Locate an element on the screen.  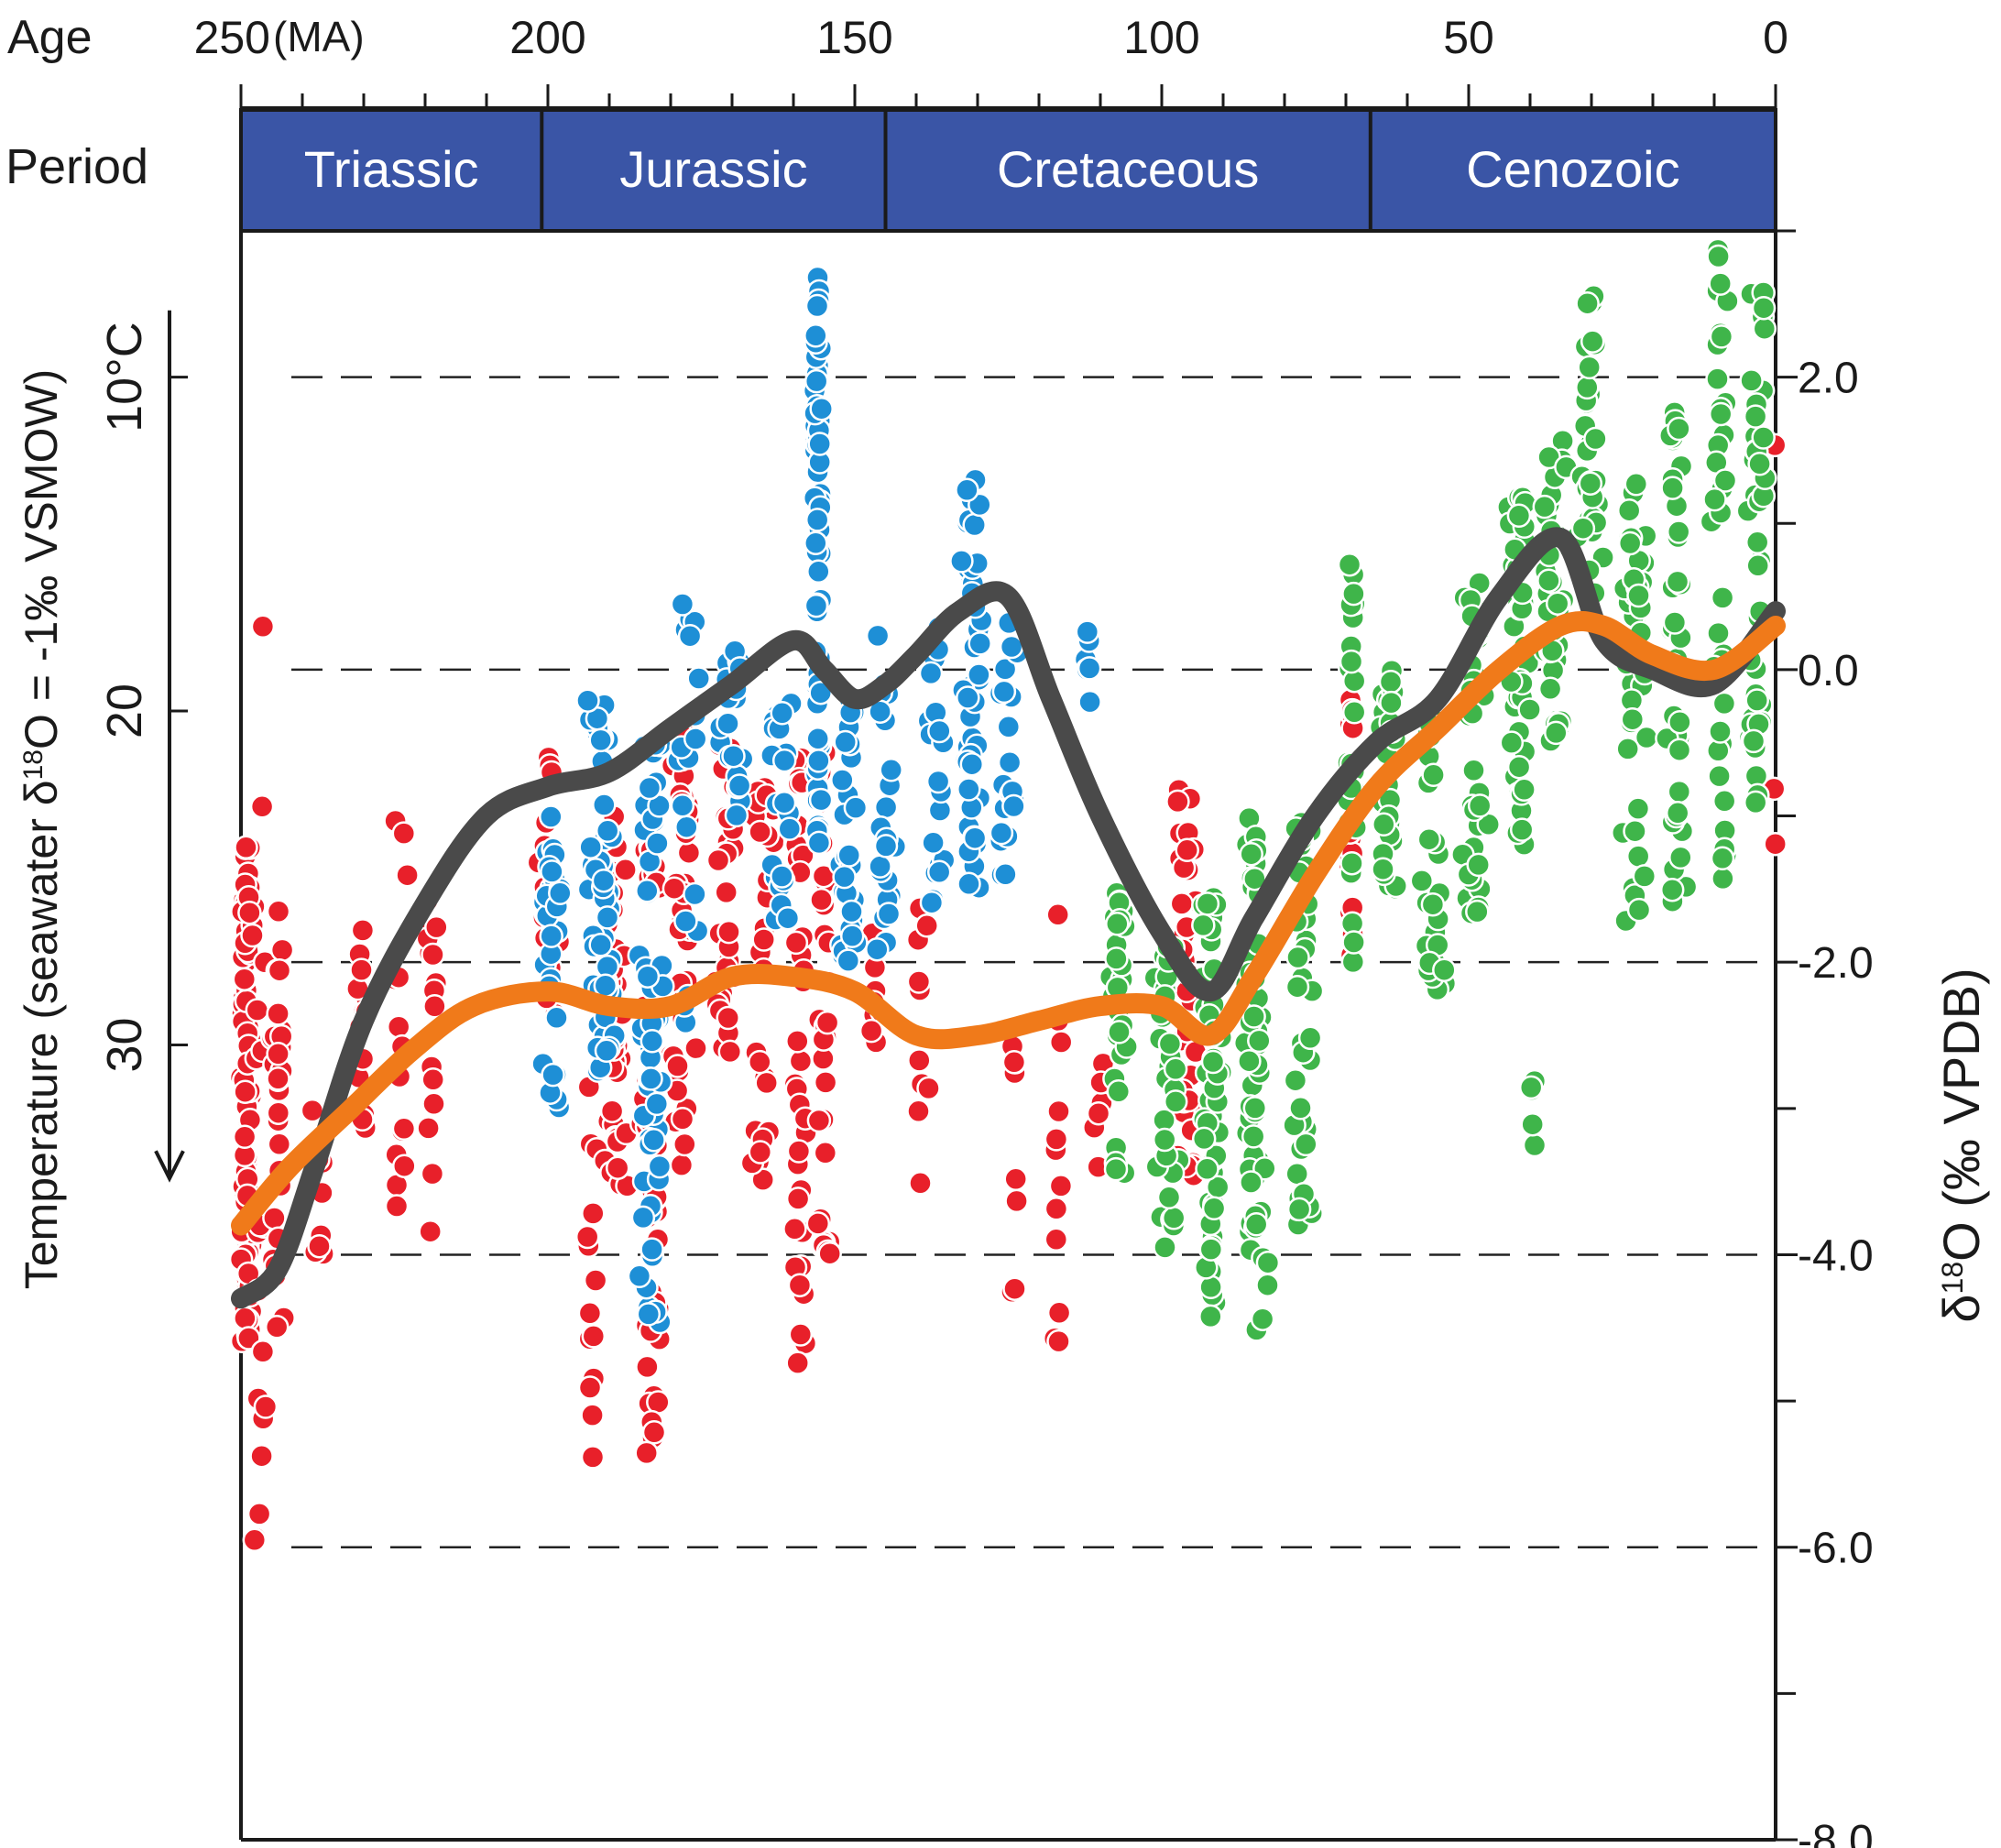
d18o-tick-label: -2.0 is located at coordinates (1836, 963).